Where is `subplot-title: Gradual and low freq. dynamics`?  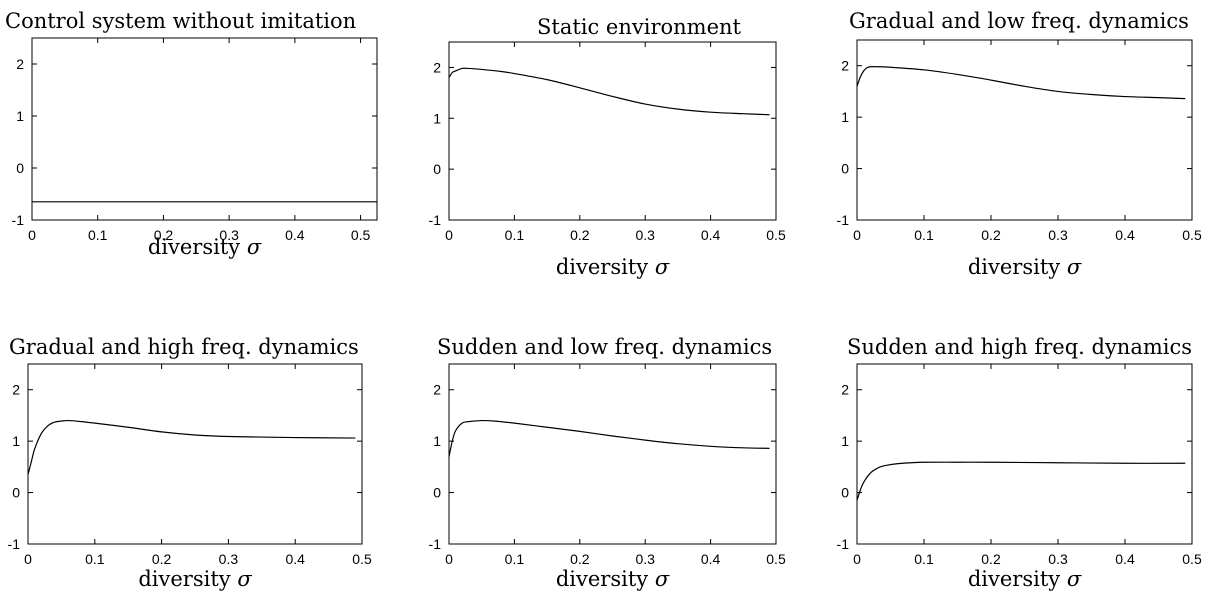 subplot-title: Gradual and low freq. dynamics is located at coordinates (1019, 21).